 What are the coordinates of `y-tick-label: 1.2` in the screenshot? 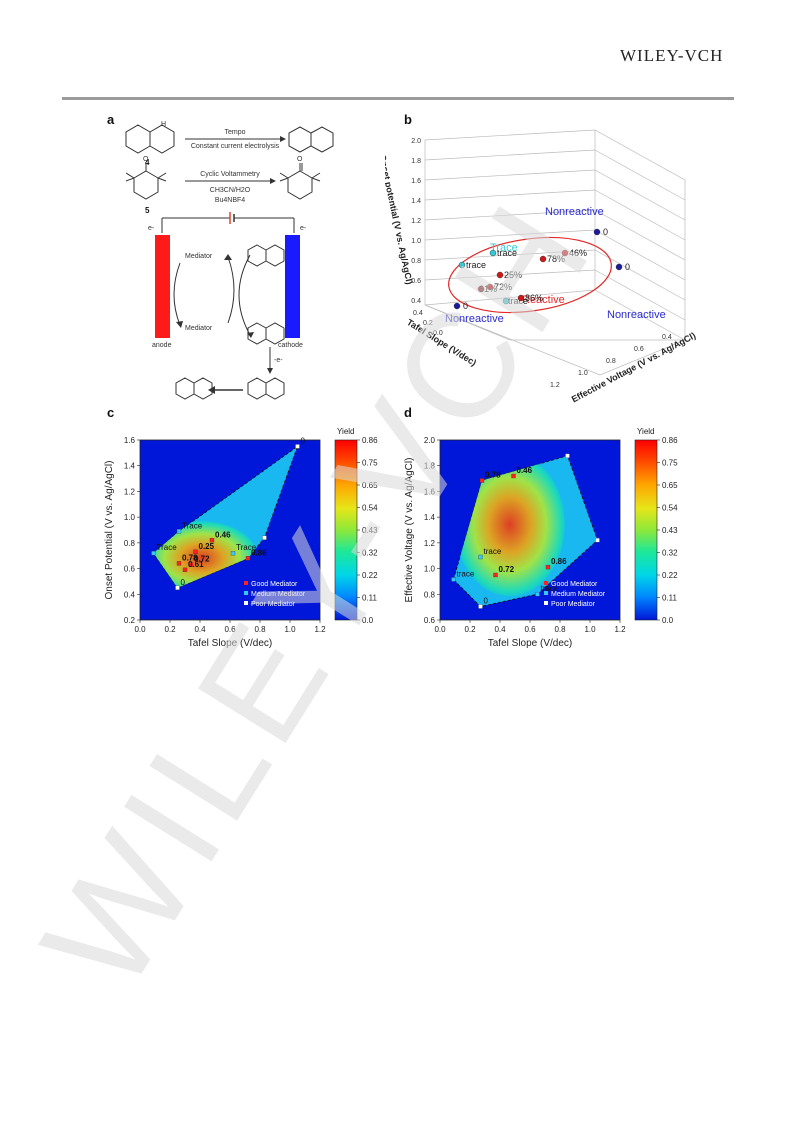 It's located at (130, 491).